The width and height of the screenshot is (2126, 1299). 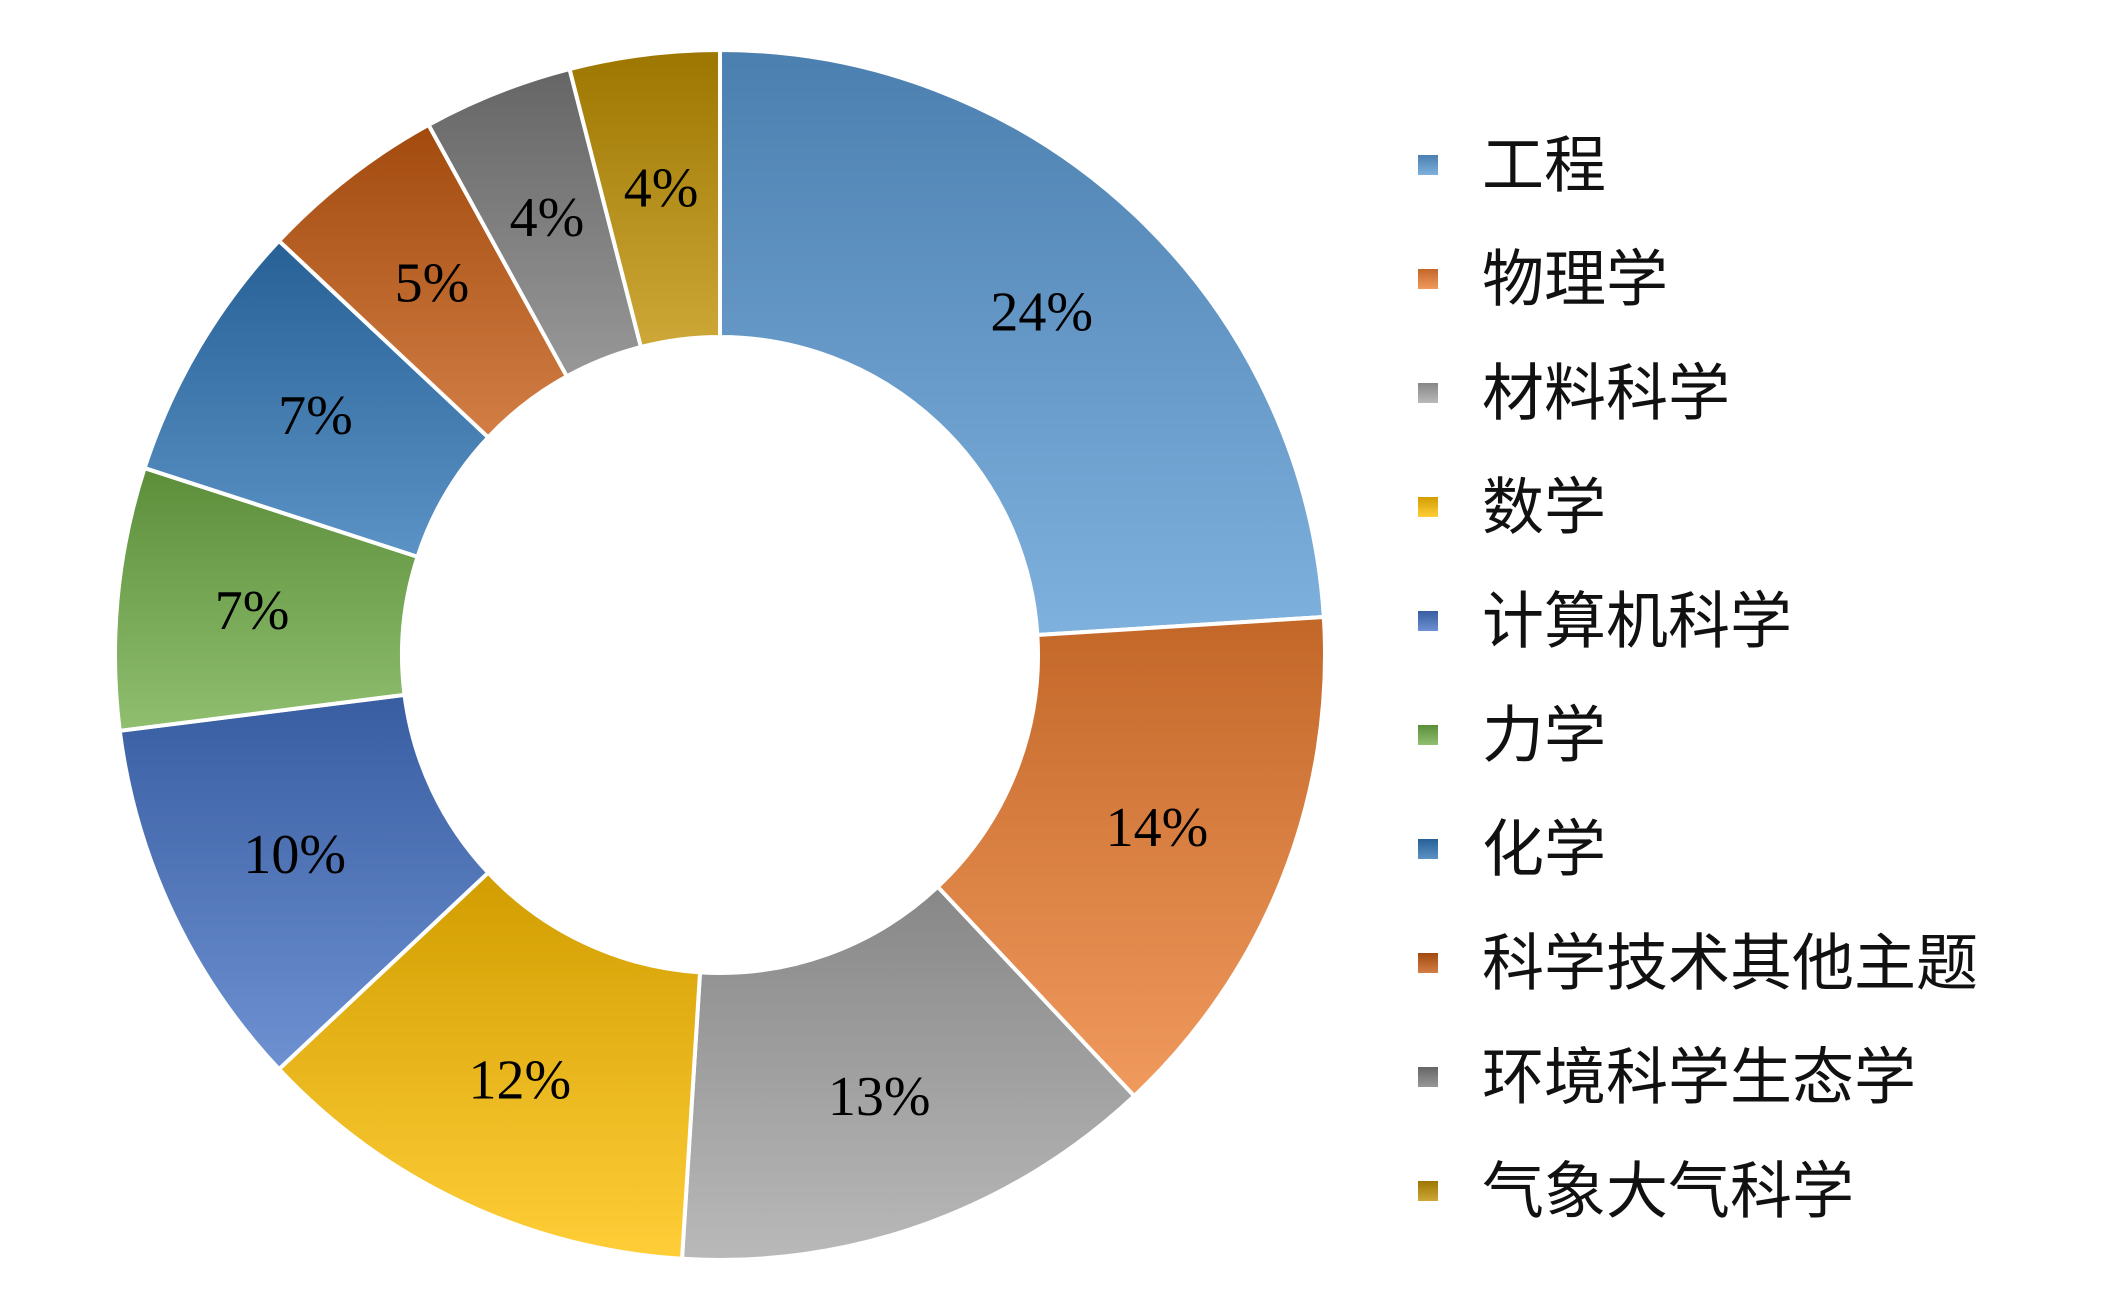 I want to click on legend-label-5: 计算机科学, so click(x=1637, y=621).